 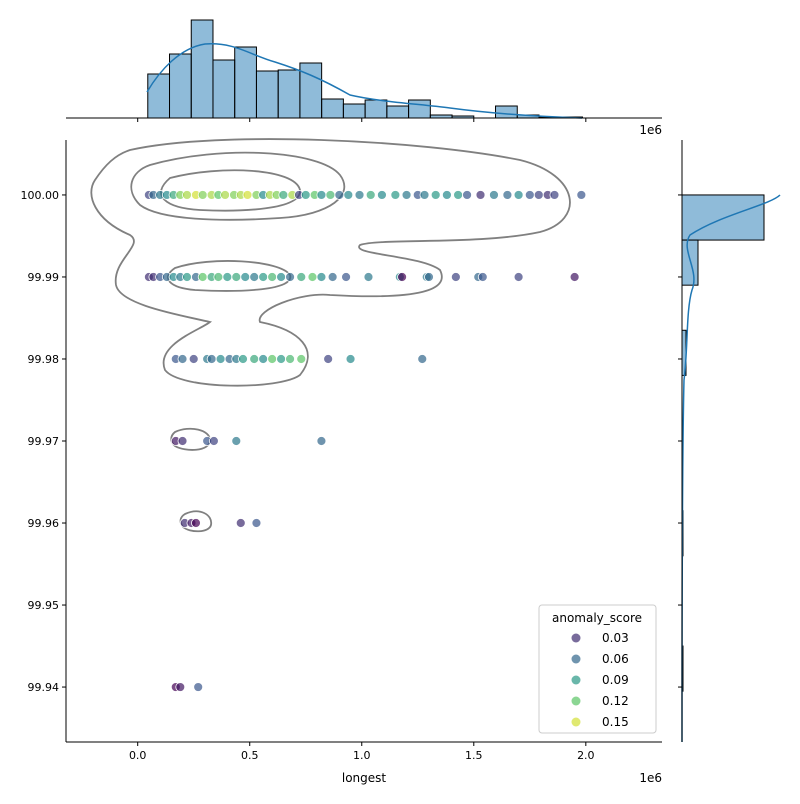 What do you see at coordinates (650, 778) in the screenshot?
I see `x-offset-label: 1e6` at bounding box center [650, 778].